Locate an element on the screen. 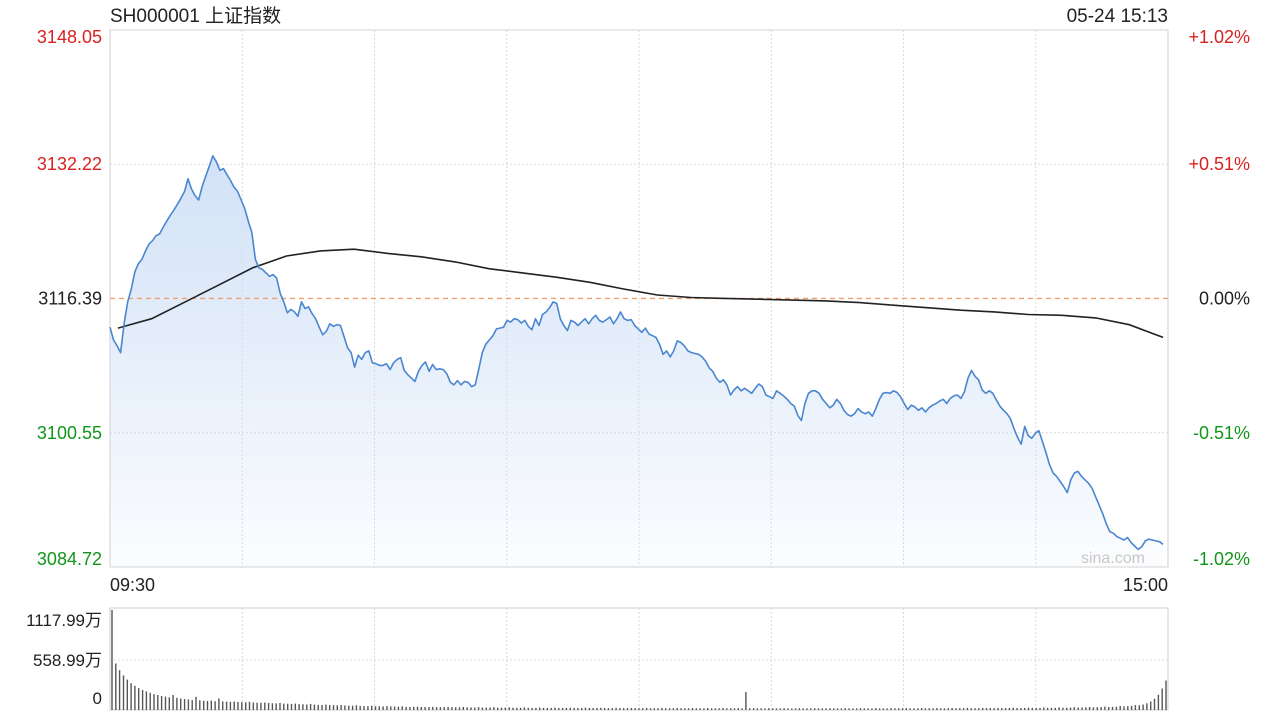 The height and width of the screenshot is (720, 1280). volume-axis-labels: 1117.99万 558.99万 0 is located at coordinates (64, 659).